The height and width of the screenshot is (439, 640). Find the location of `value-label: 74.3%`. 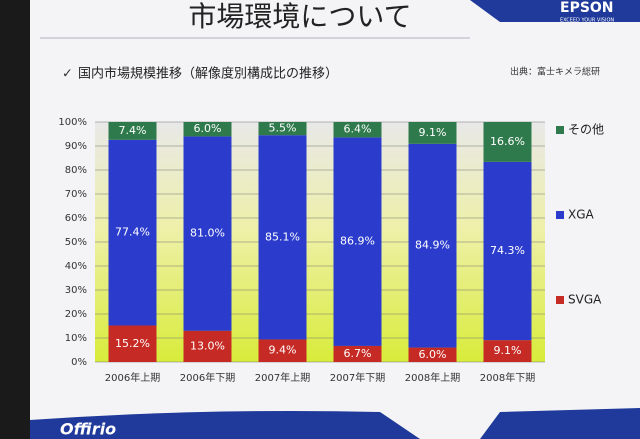

value-label: 74.3% is located at coordinates (507, 250).